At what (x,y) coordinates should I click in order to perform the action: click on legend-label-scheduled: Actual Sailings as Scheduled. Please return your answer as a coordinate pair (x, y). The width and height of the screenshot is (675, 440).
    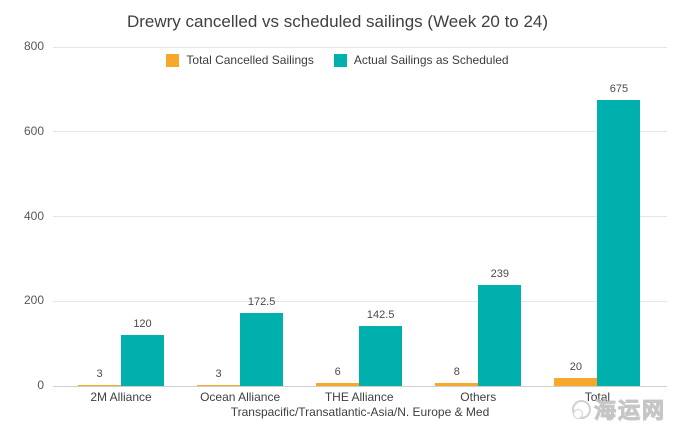
    Looking at the image, I should click on (431, 60).